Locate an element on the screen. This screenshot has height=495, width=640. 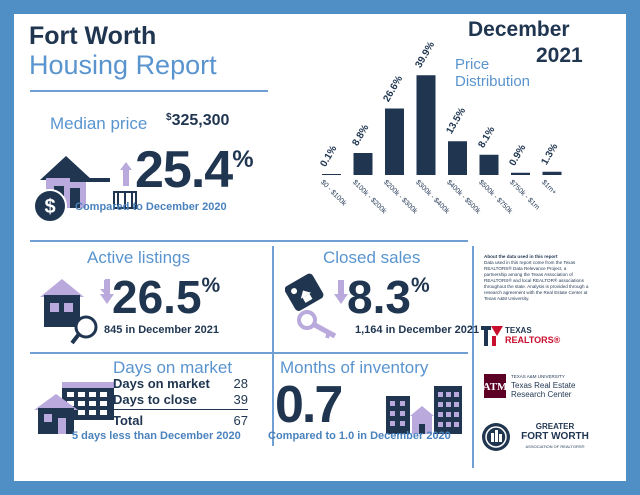
report-year: 2021 is located at coordinates (559, 55).